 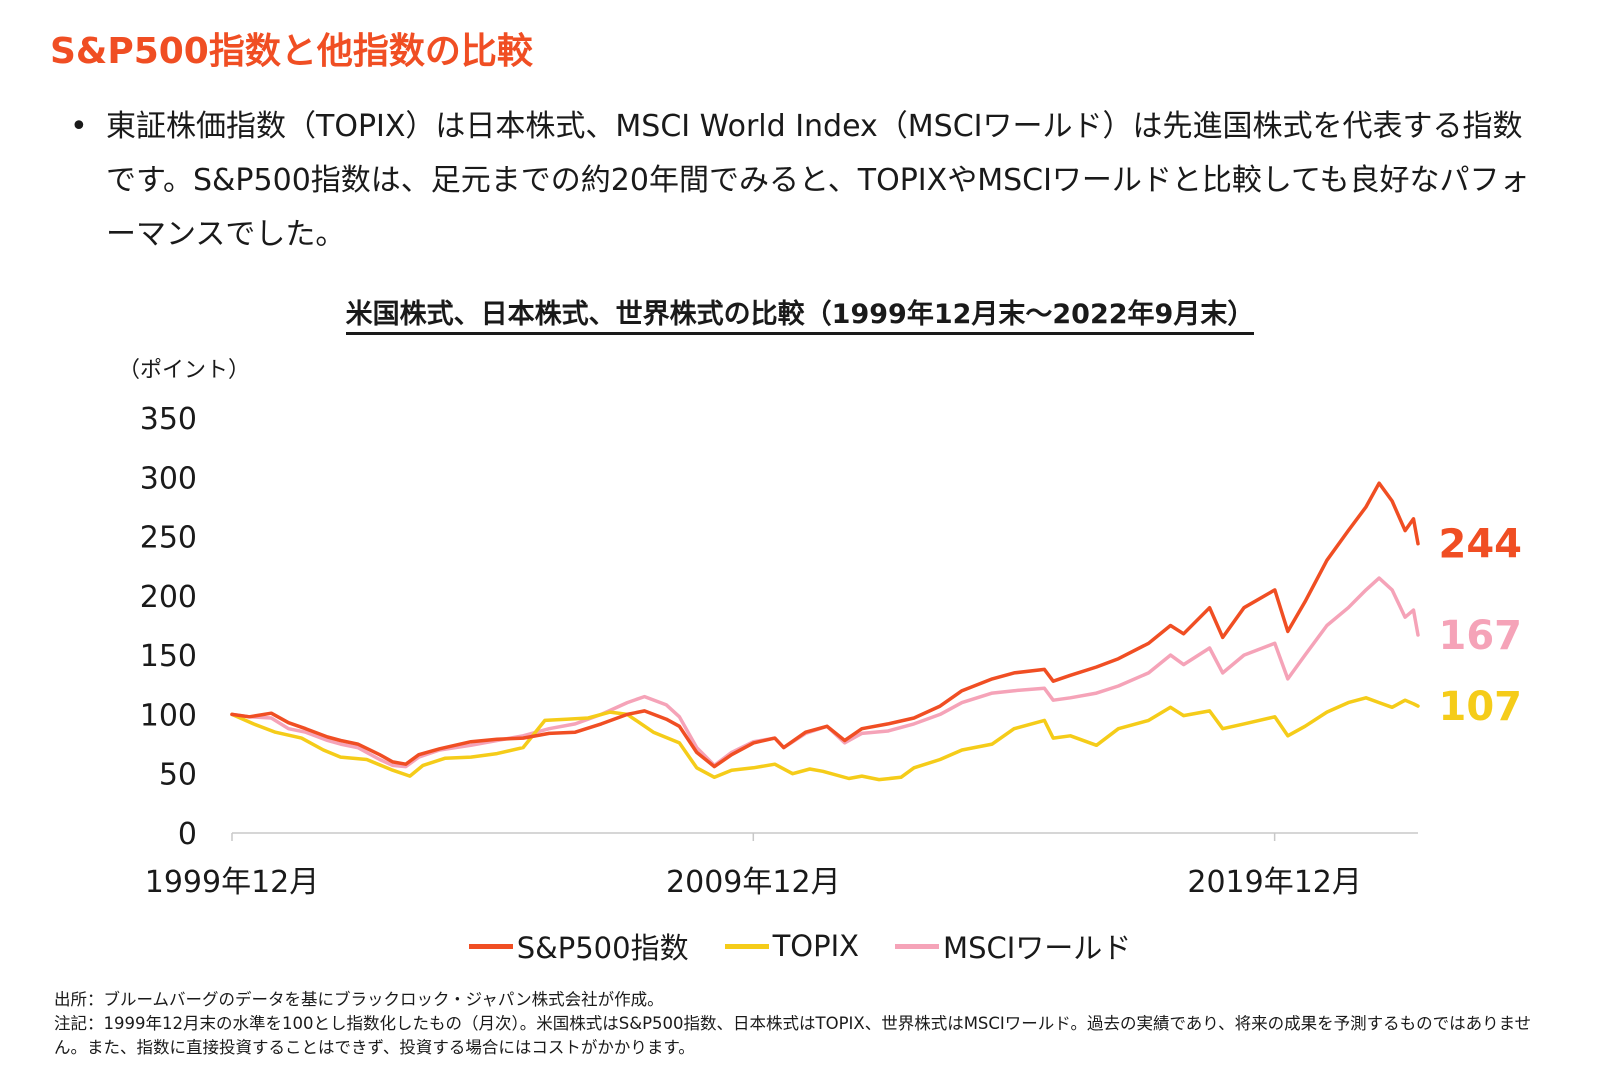 What do you see at coordinates (602, 948) in the screenshot?
I see `legend-label-sp500: S&P500指数` at bounding box center [602, 948].